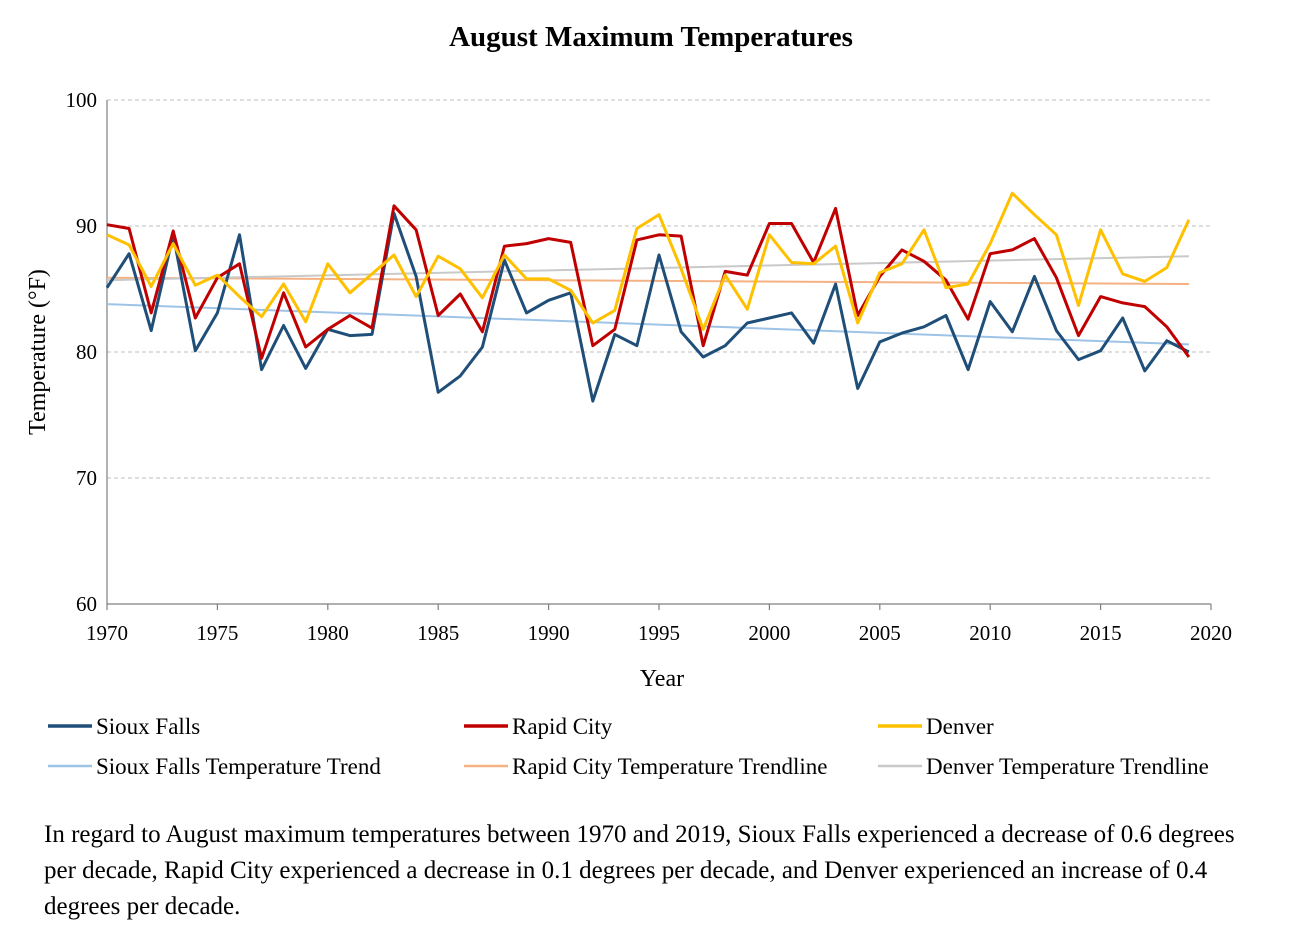  What do you see at coordinates (86, 604) in the screenshot?
I see `y-tick-label: 60` at bounding box center [86, 604].